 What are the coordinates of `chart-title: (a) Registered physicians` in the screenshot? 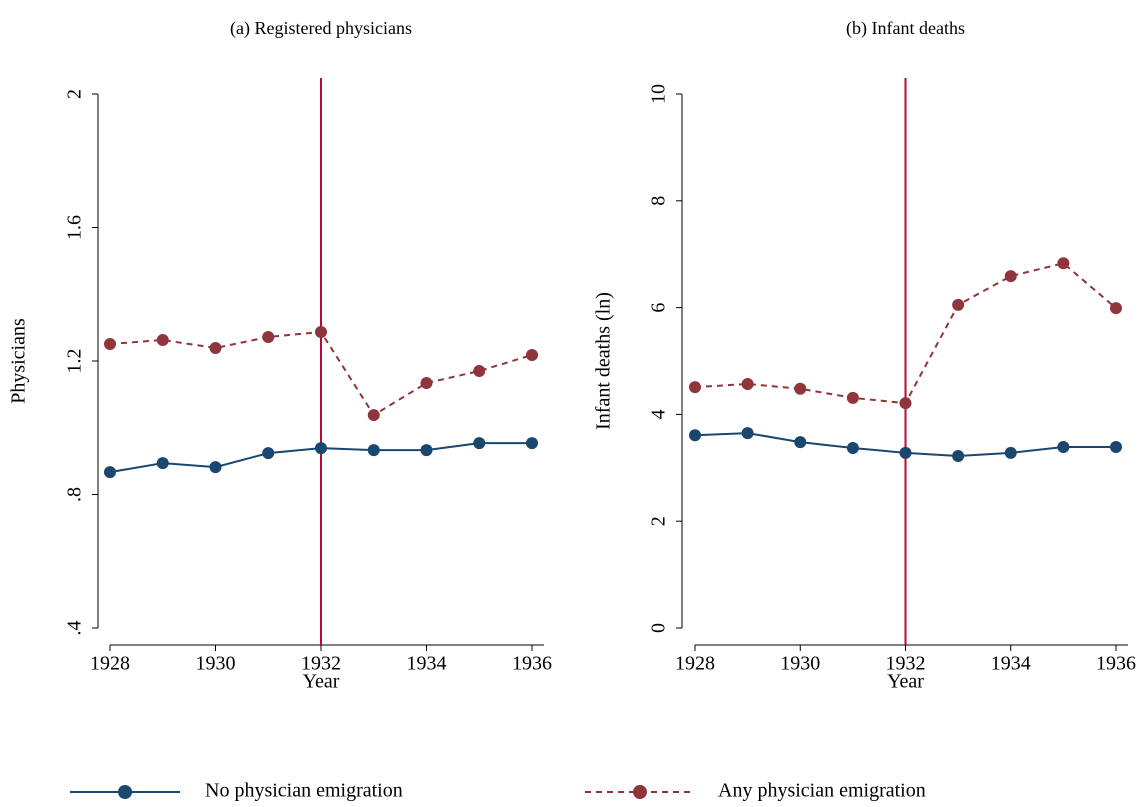 It's located at (321, 28).